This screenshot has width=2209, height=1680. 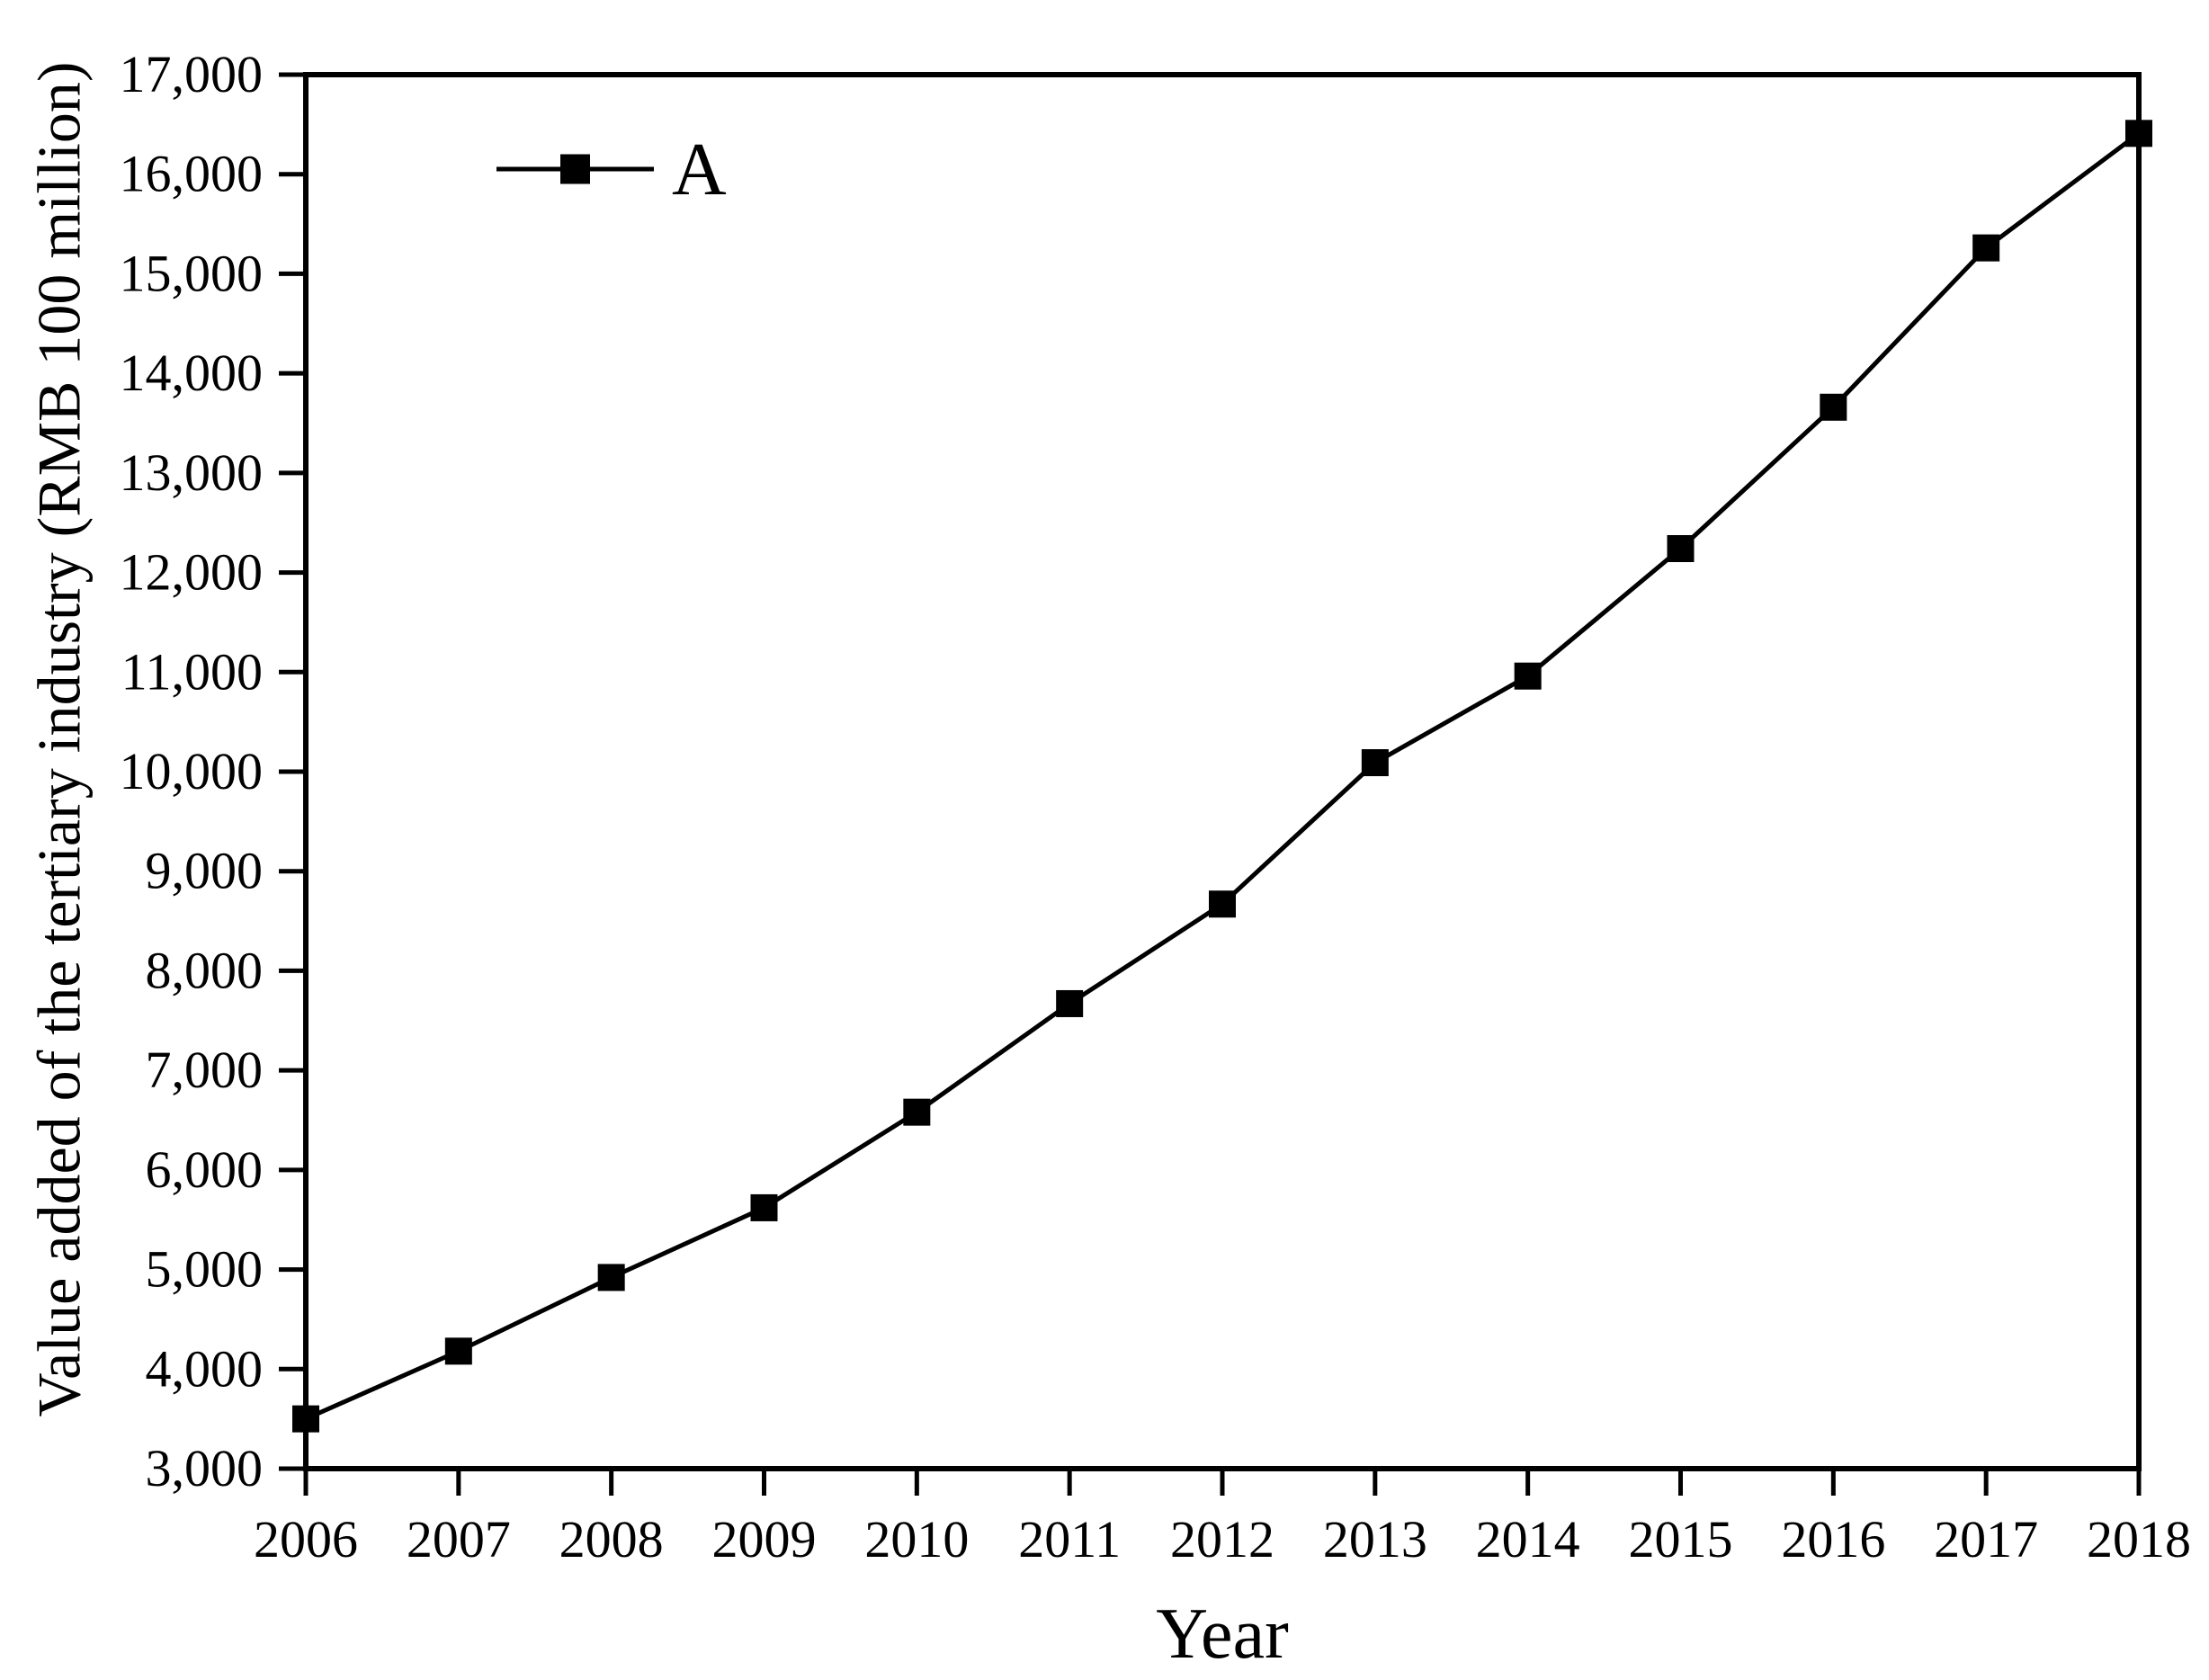 What do you see at coordinates (192, 273) in the screenshot?
I see `y-tick-label: 15,000` at bounding box center [192, 273].